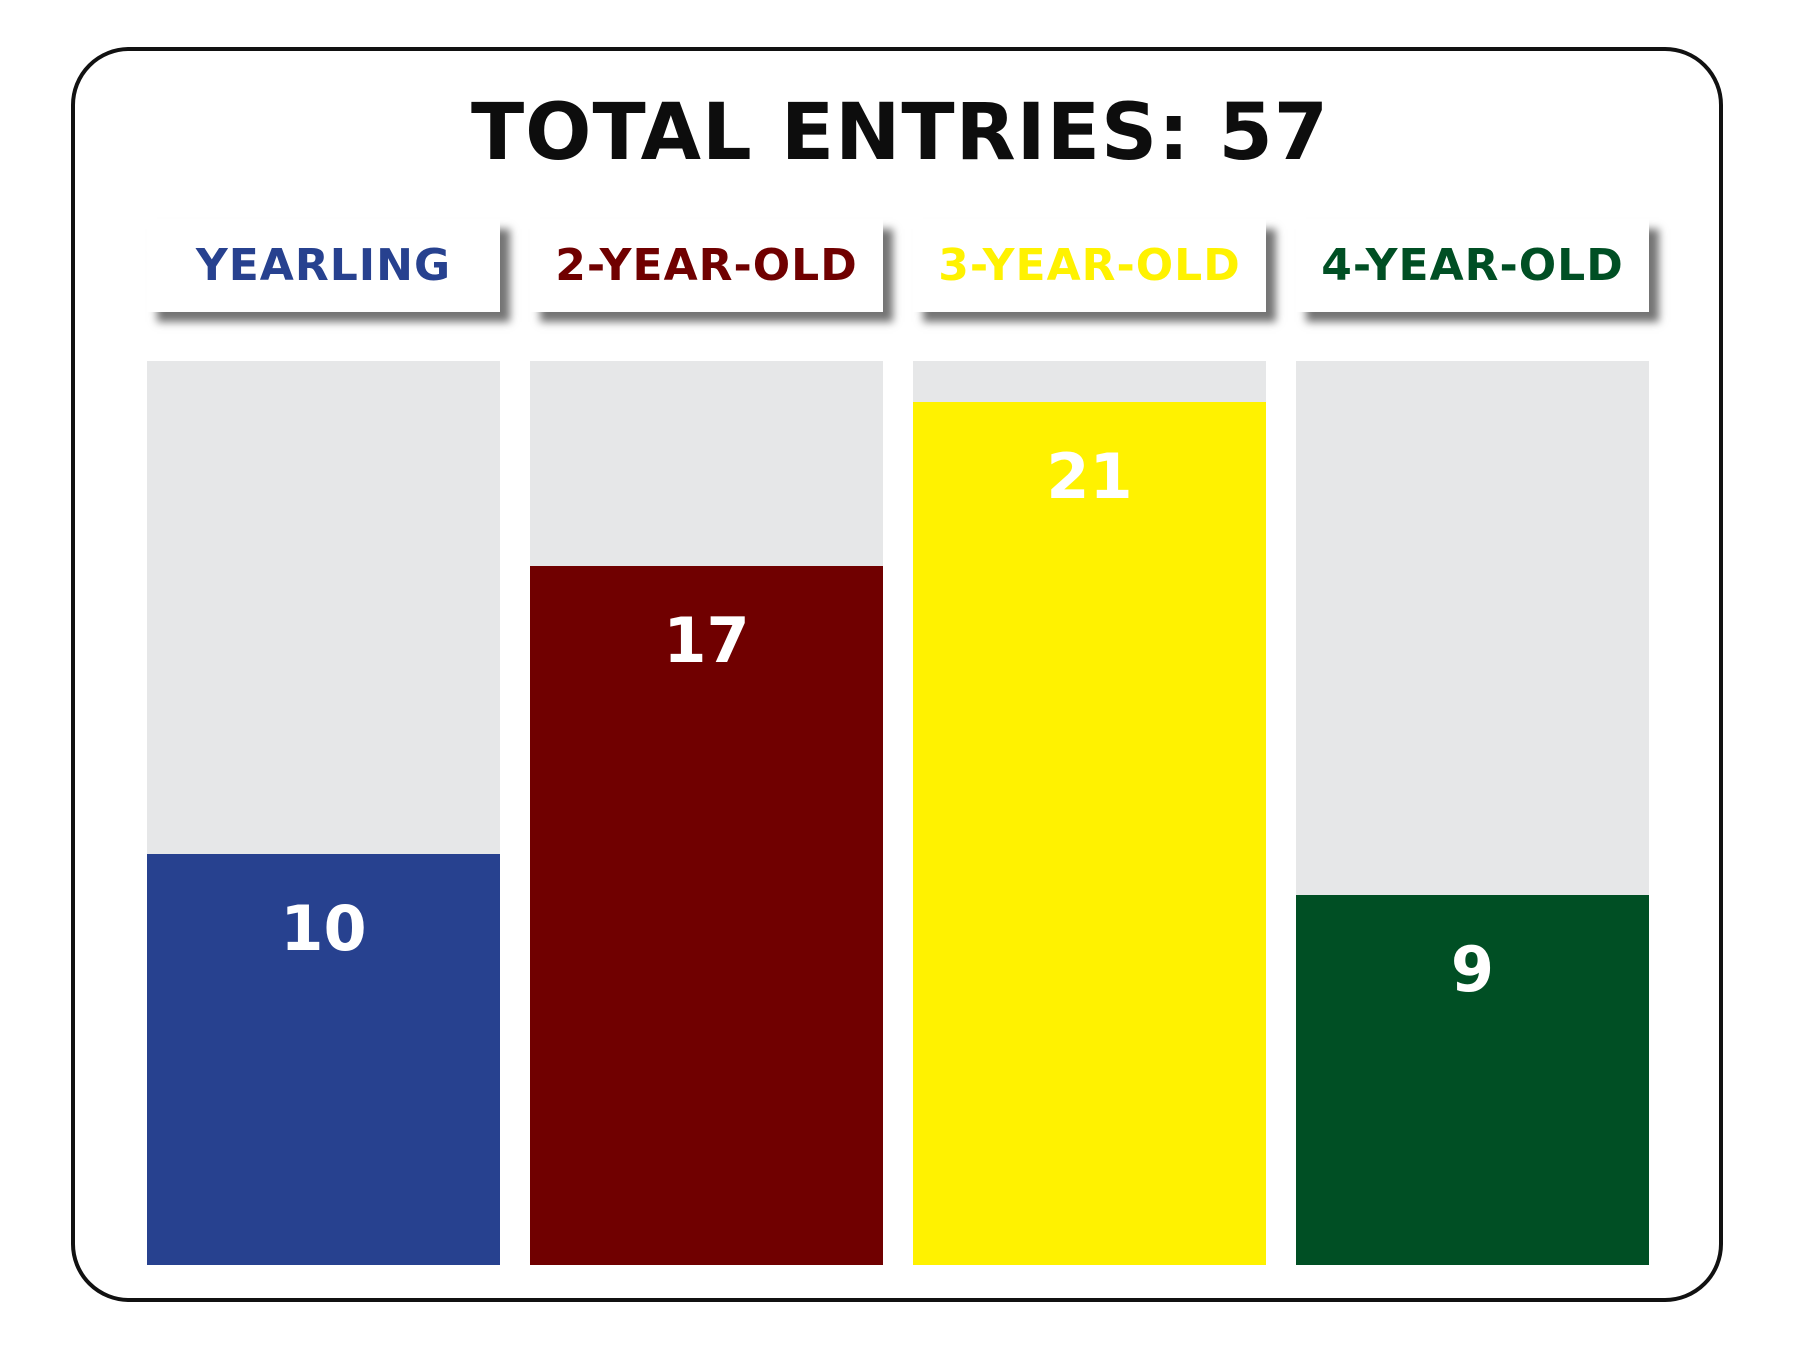  What do you see at coordinates (1472, 813) in the screenshot?
I see `bar-track: 9` at bounding box center [1472, 813].